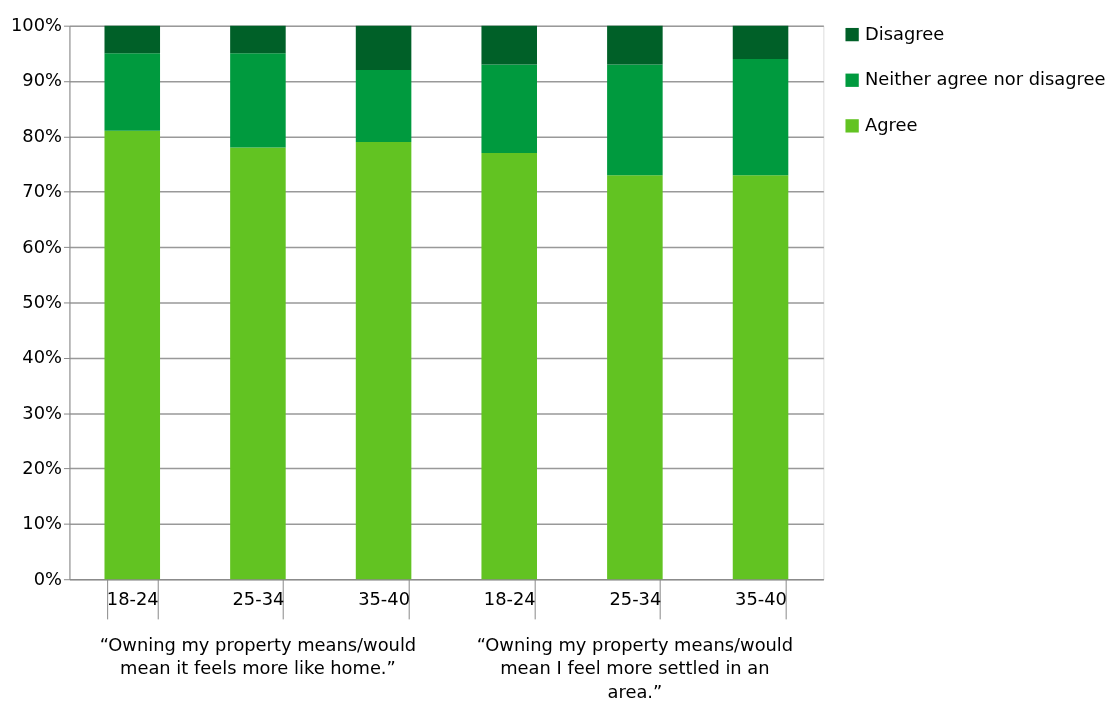 The image size is (1116, 722). I want to click on text: “Owning my property means/would mean I feel more settled in an area.”, so click(635, 668).